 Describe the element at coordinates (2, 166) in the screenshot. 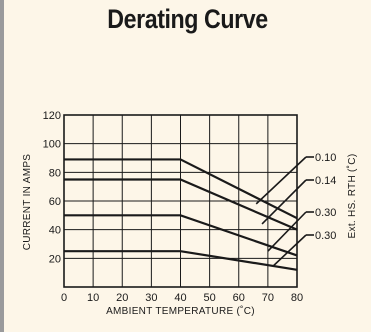

I see `left-accent-bar` at that location.